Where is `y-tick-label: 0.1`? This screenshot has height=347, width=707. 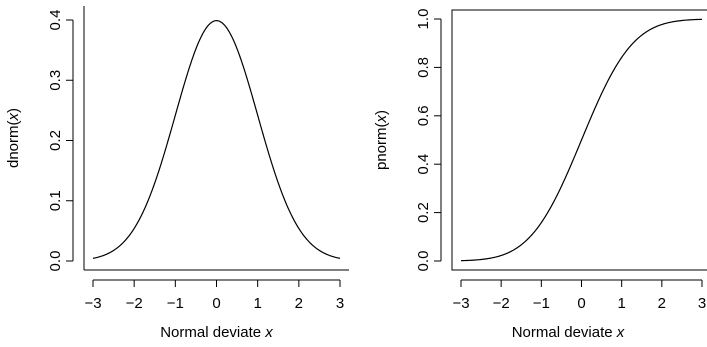 y-tick-label: 0.1 is located at coordinates (55, 200).